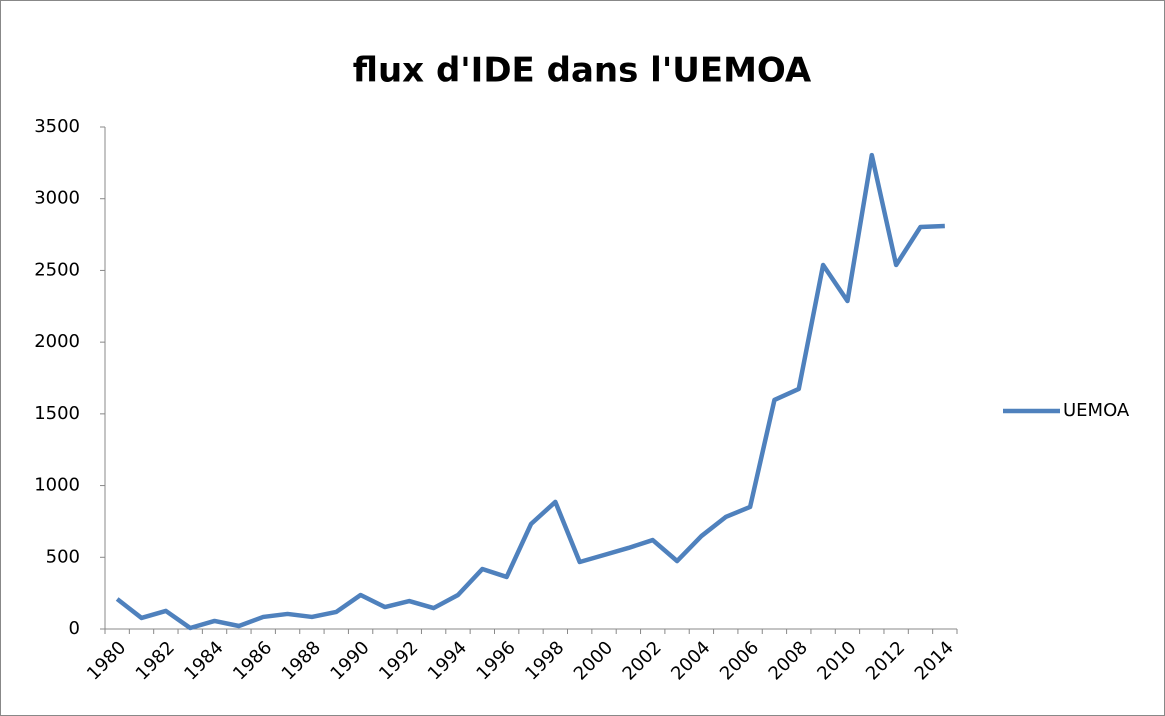  I want to click on y-tick-label: 3500, so click(57, 126).